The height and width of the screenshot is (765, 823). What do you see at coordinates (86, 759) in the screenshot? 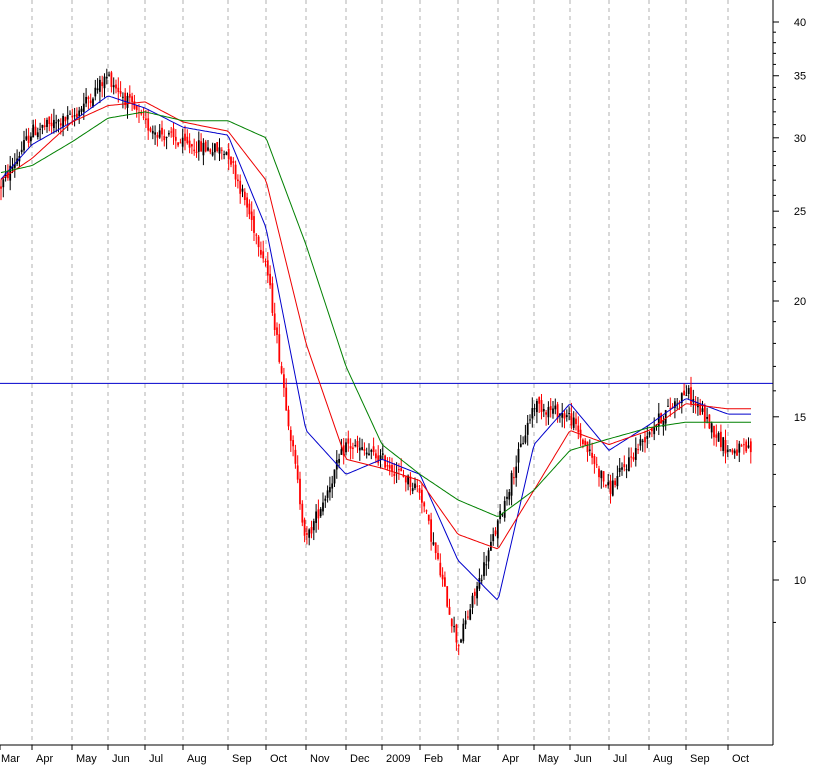
I see `x-tick-label: May` at bounding box center [86, 759].